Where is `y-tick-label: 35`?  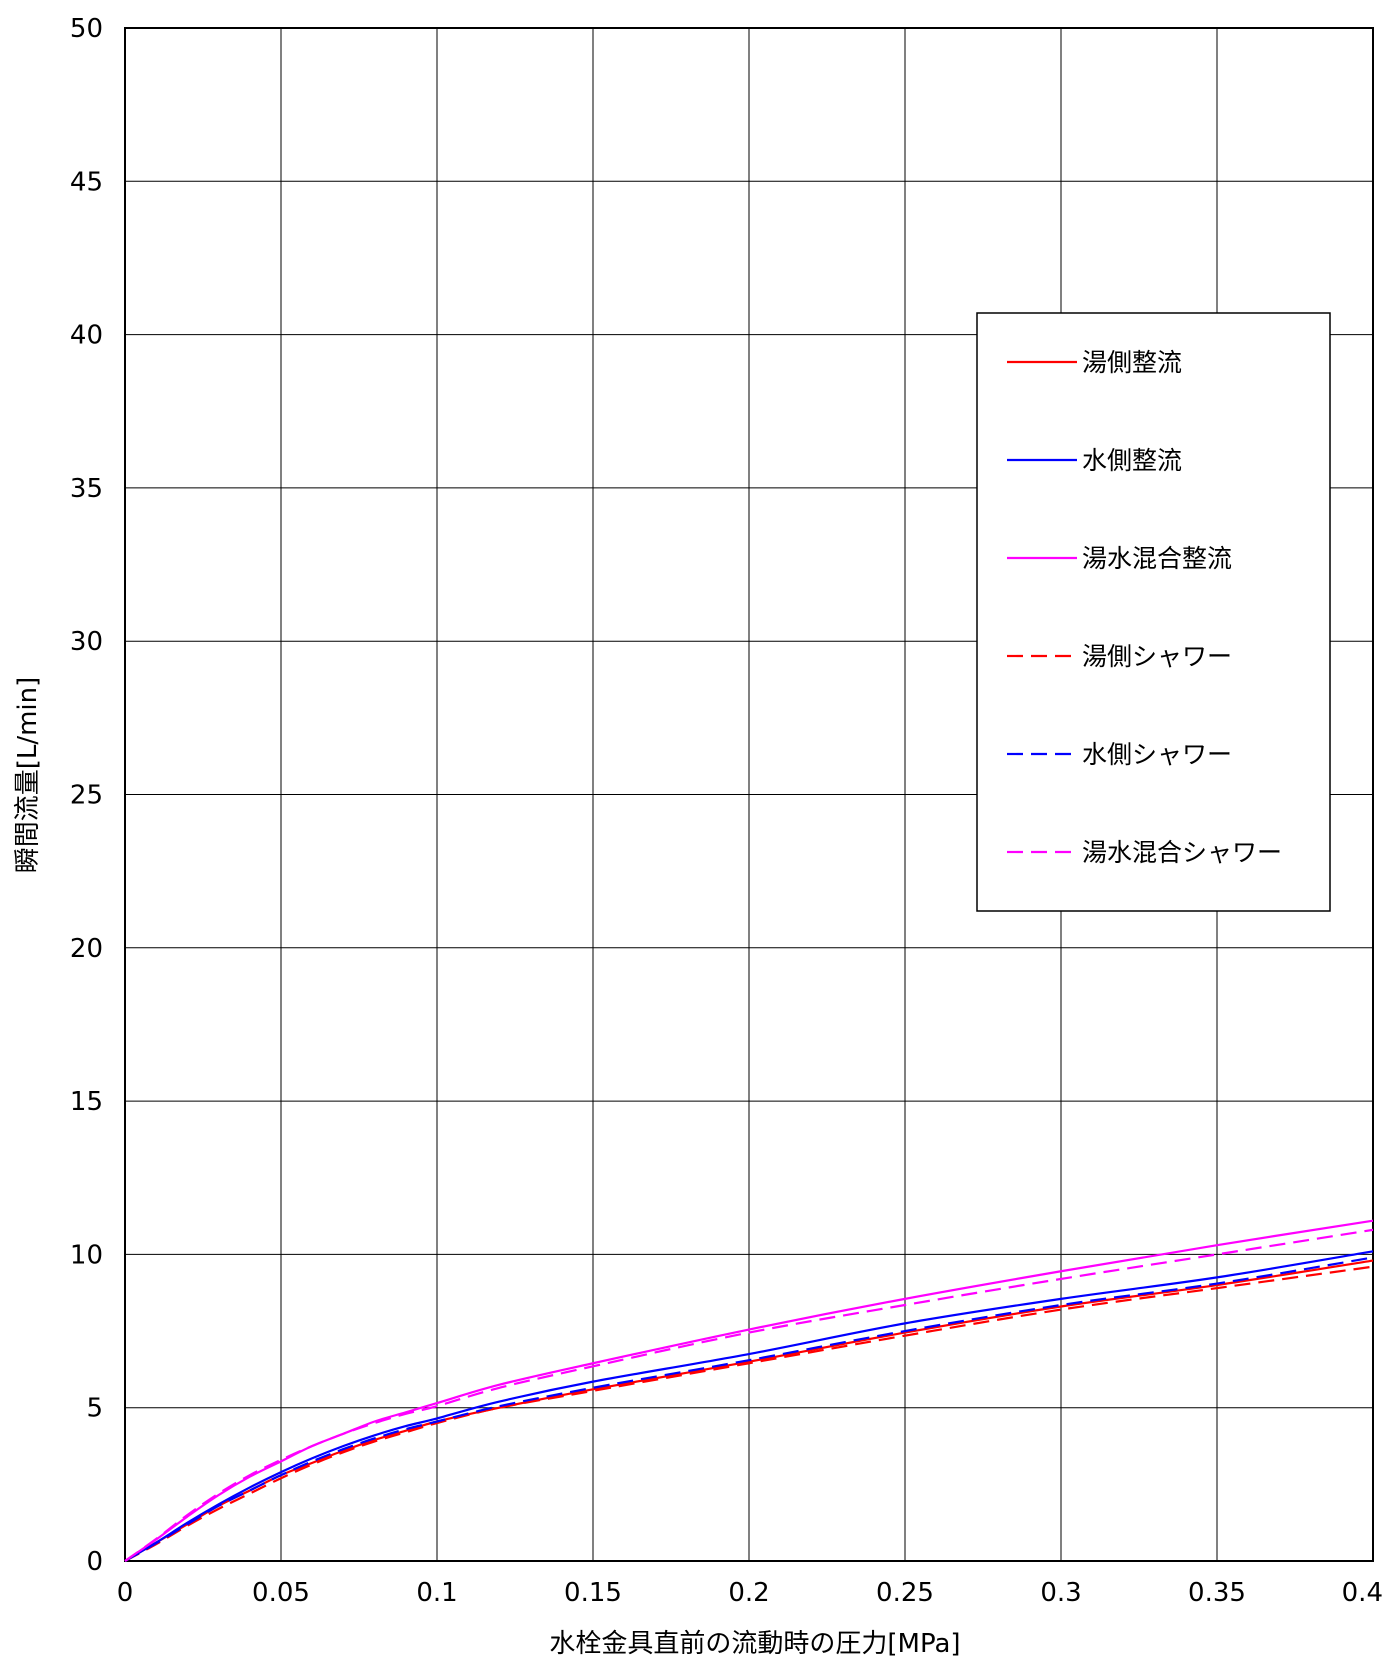 y-tick-label: 35 is located at coordinates (86, 489).